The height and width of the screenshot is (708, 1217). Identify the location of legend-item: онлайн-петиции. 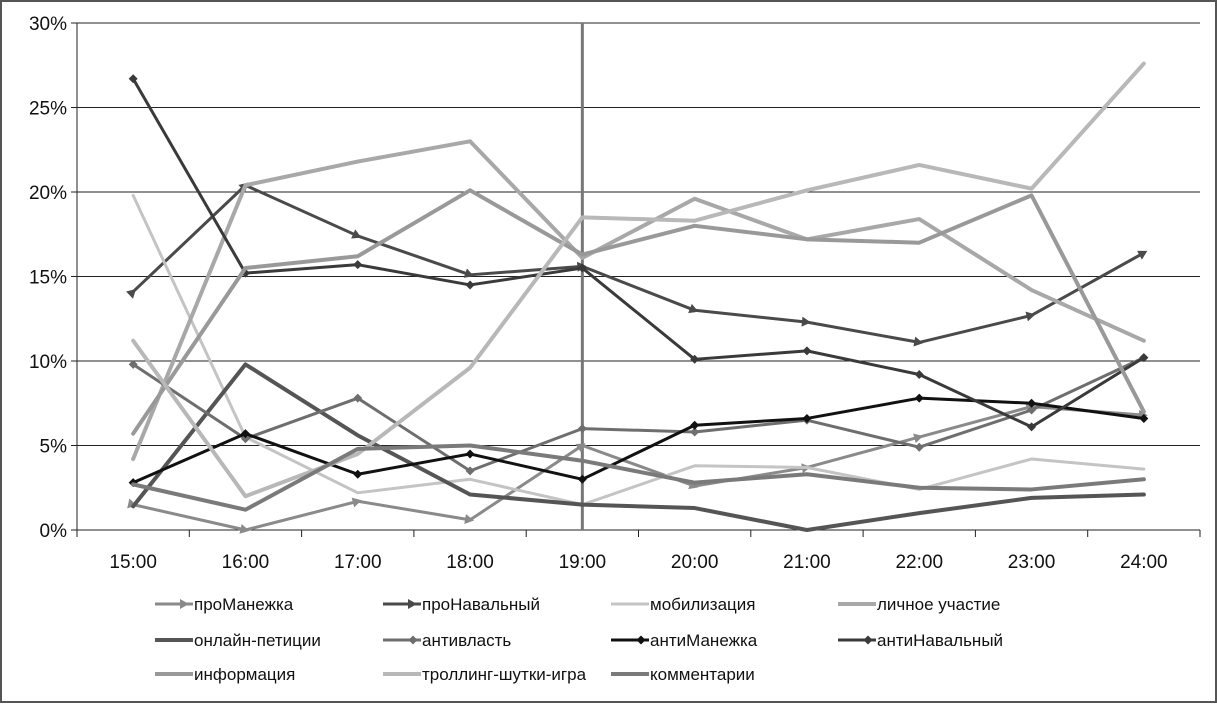
(238, 640).